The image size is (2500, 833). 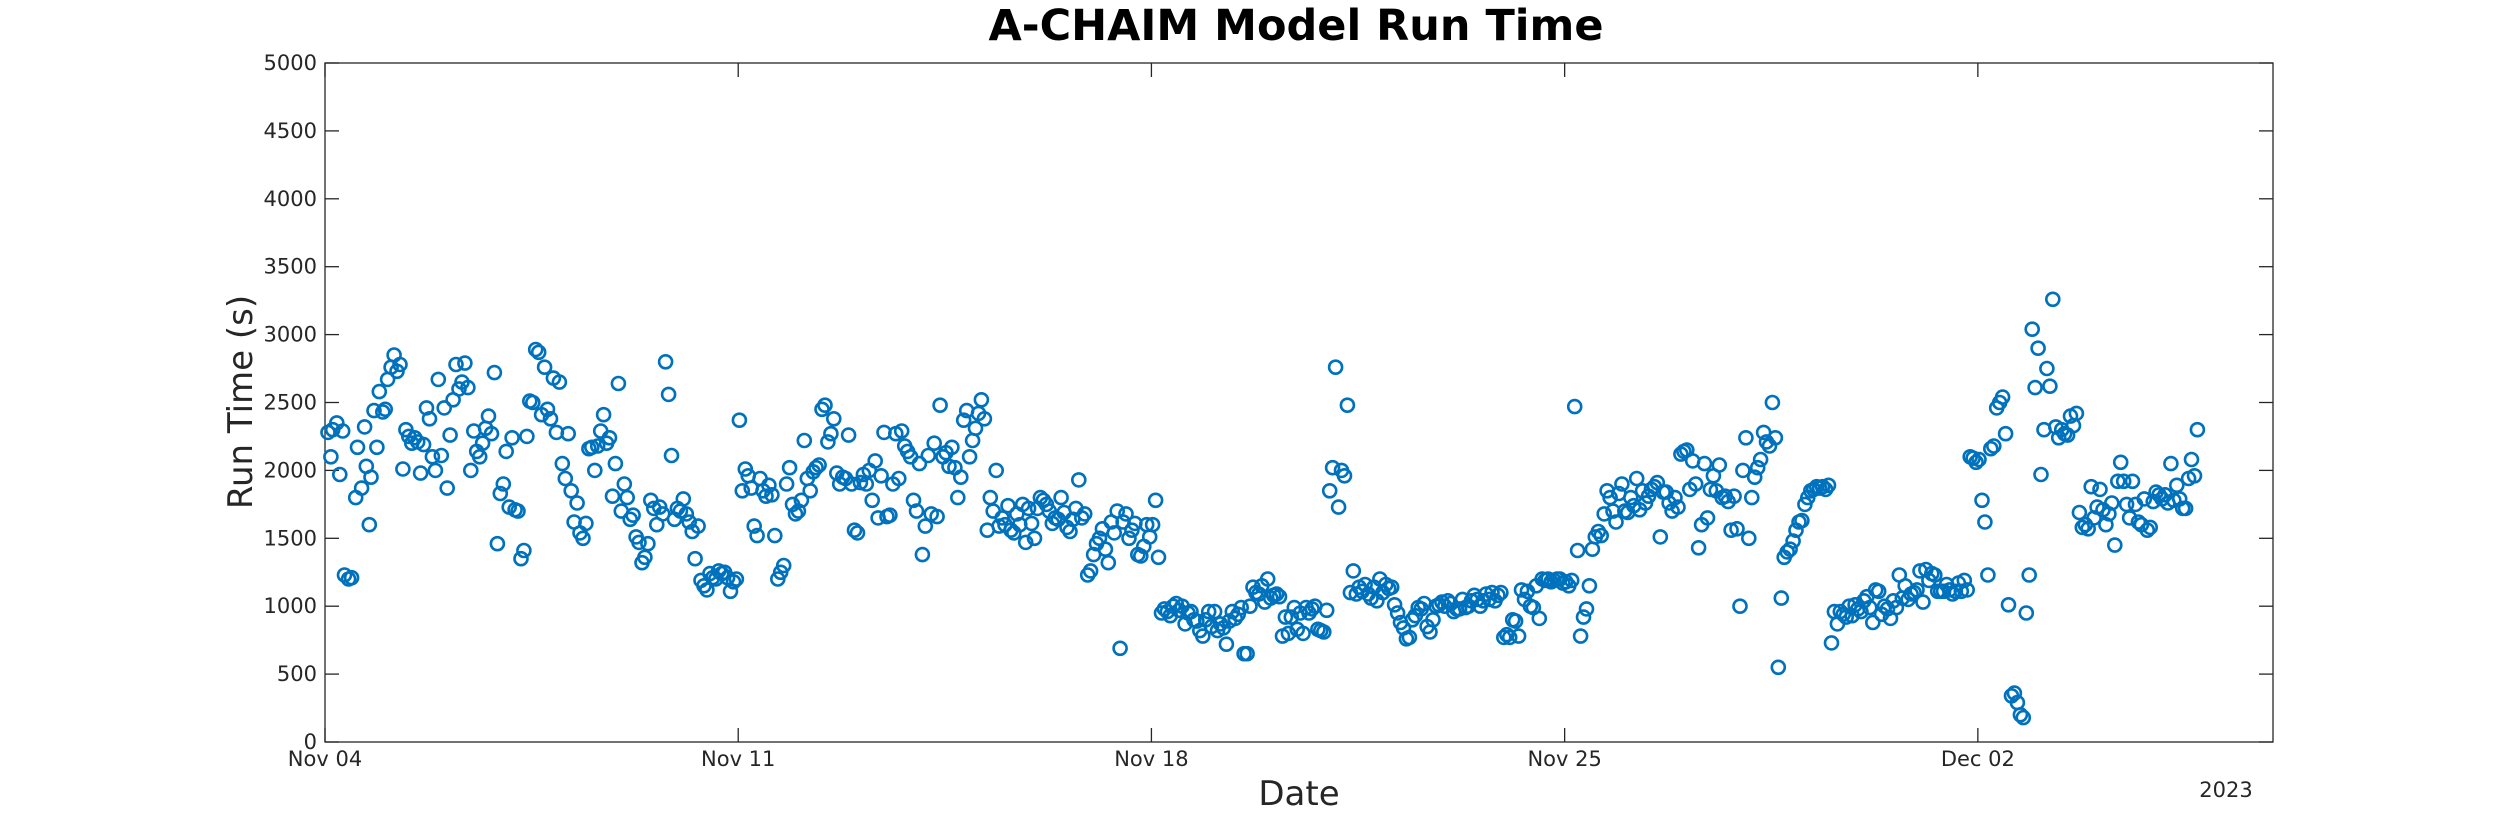 What do you see at coordinates (738, 759) in the screenshot?
I see `x-tick-label: Nov 11` at bounding box center [738, 759].